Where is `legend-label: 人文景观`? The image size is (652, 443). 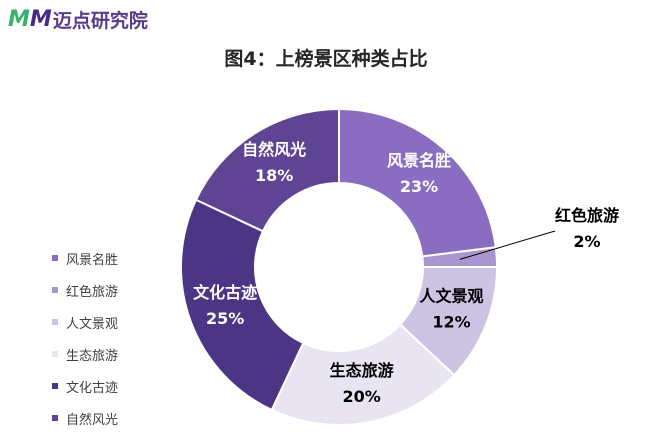 legend-label: 人文景观 is located at coordinates (92, 324).